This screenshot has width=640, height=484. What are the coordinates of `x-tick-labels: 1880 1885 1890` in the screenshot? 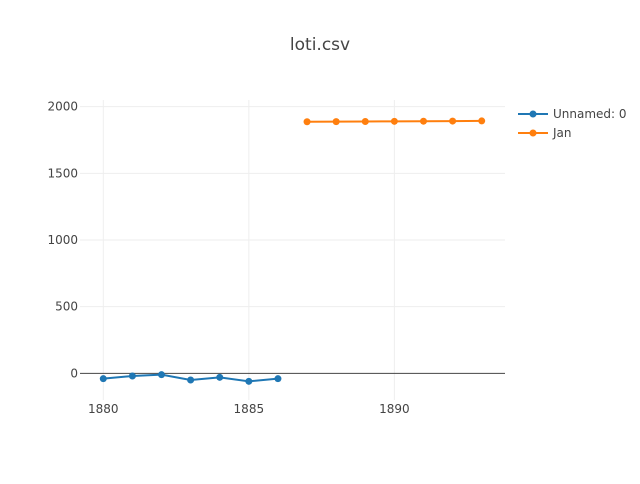 It's located at (249, 409).